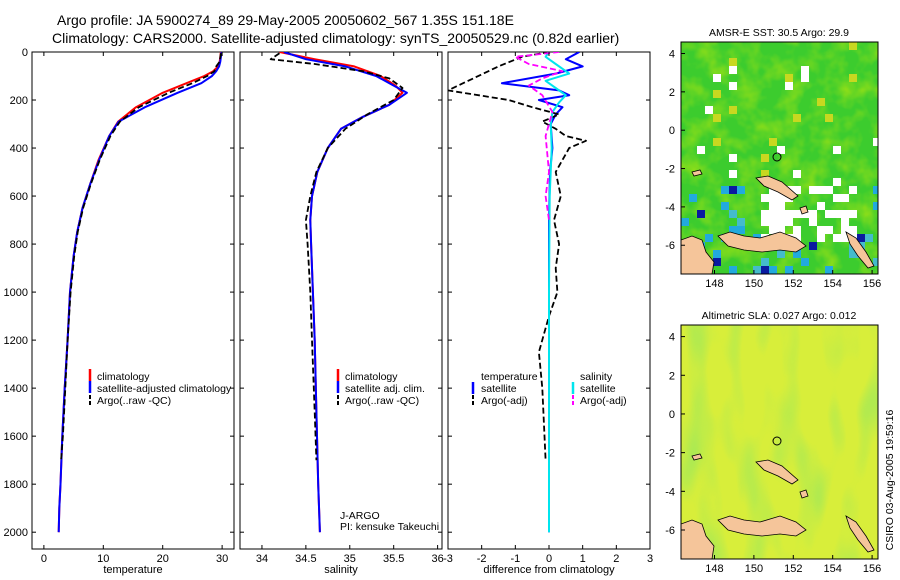  Describe the element at coordinates (672, 93) in the screenshot. I see `sst_map-ytick-label: 2` at that location.